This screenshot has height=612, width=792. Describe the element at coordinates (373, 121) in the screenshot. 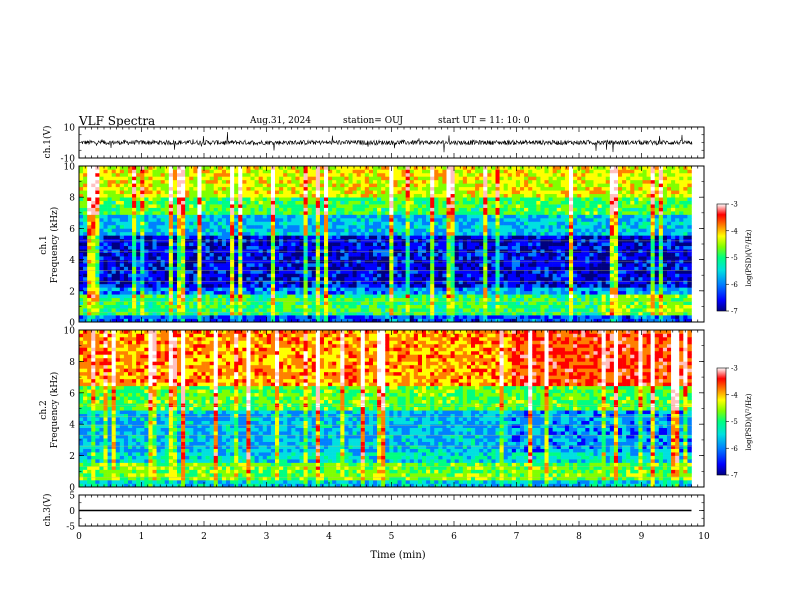

I see `station-label: station= OUJ` at that location.